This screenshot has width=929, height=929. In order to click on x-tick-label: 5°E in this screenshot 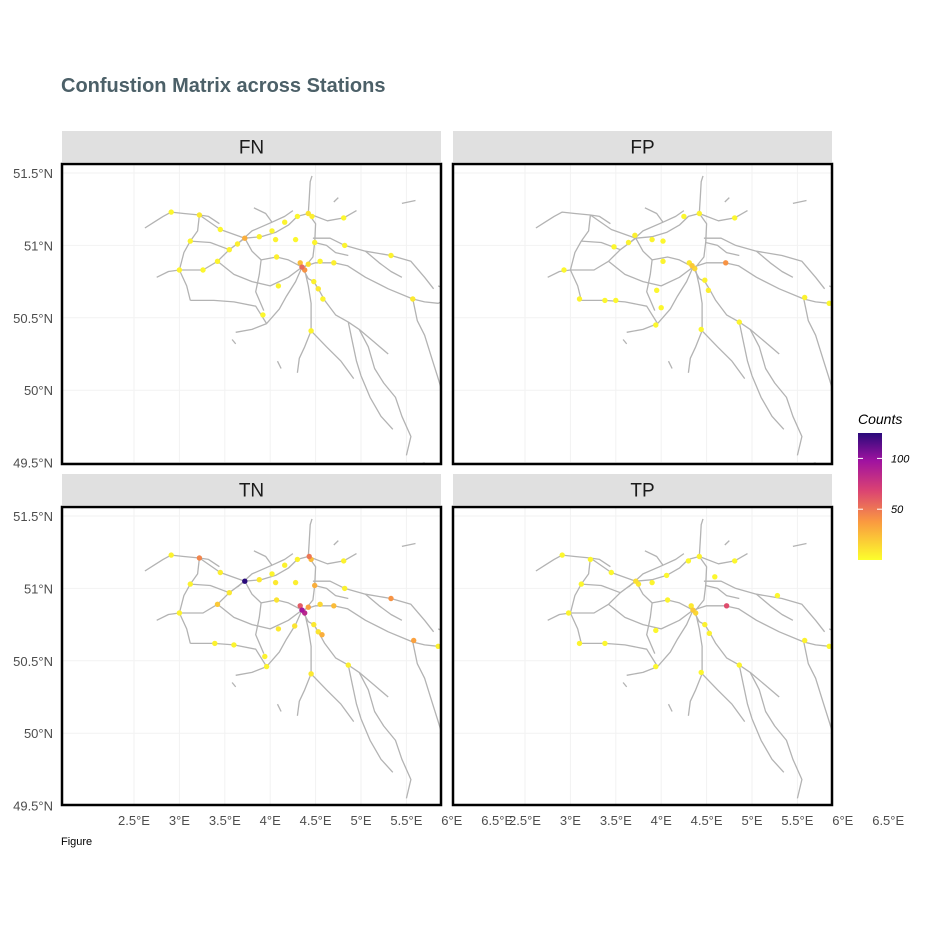, I will do `click(751, 820)`.